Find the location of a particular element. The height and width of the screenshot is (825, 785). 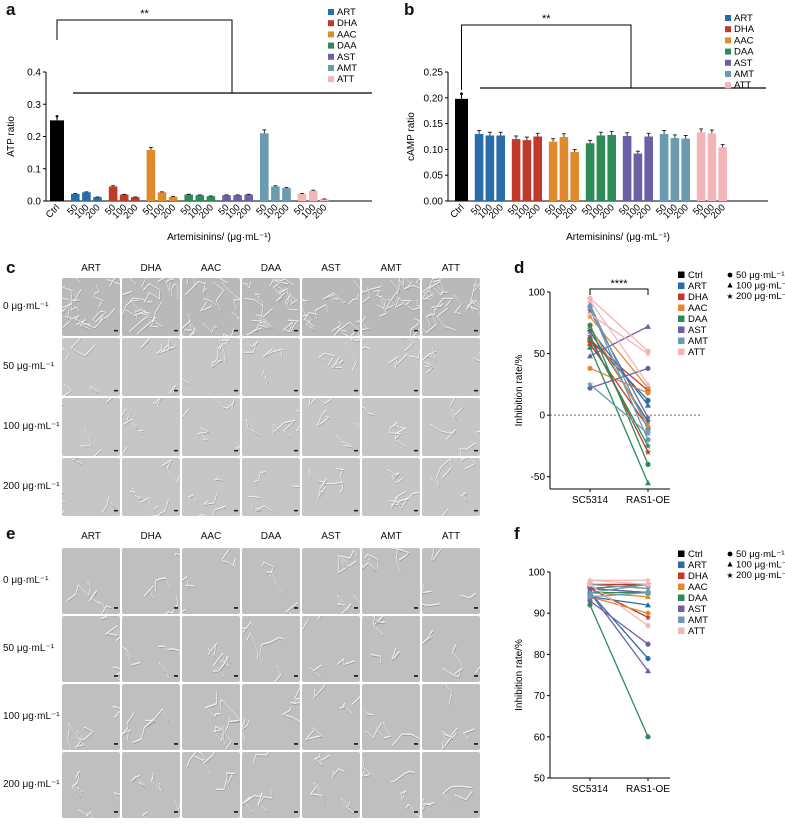

legend-label-aac: AAC is located at coordinates (698, 587).